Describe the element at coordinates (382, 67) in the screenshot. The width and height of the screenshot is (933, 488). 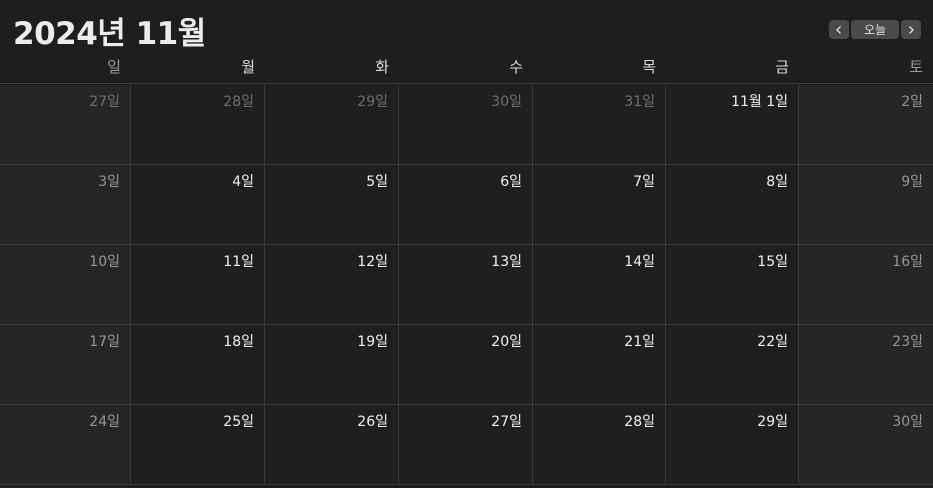
I see `weekday-label: 화` at that location.